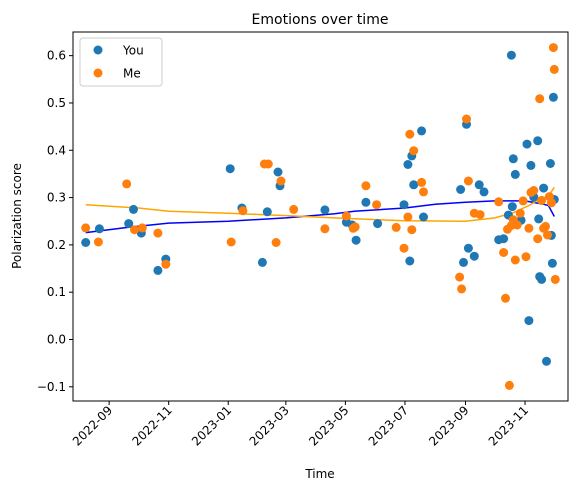 This screenshot has height=491, width=578. Describe the element at coordinates (320, 20) in the screenshot. I see `chart-title: Emotions over time` at that location.